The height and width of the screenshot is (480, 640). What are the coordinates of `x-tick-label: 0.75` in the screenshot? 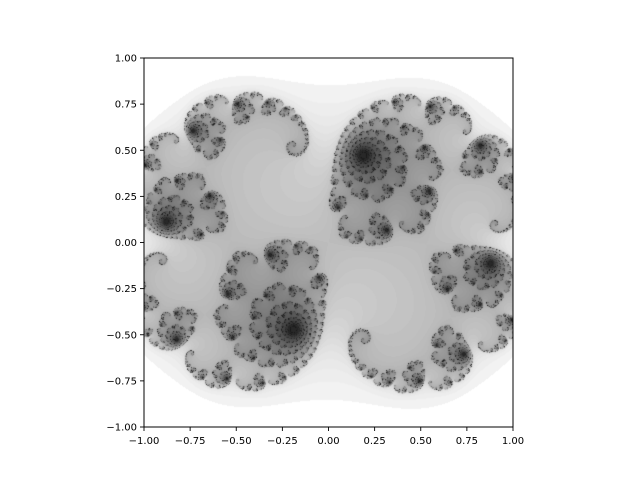 It's located at (467, 441).